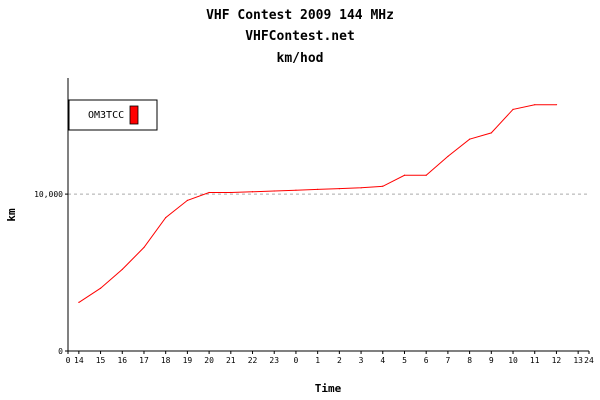  I want to click on legend: OM3TCC, so click(113, 115).